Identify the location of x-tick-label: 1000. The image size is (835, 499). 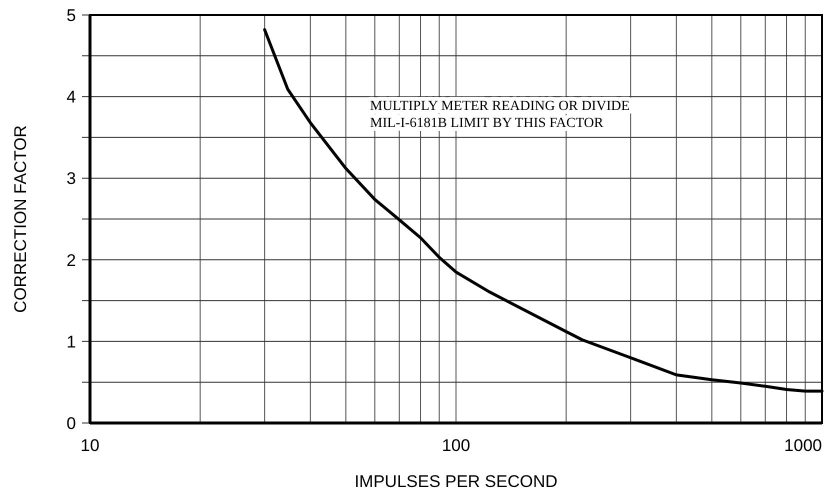
(803, 445).